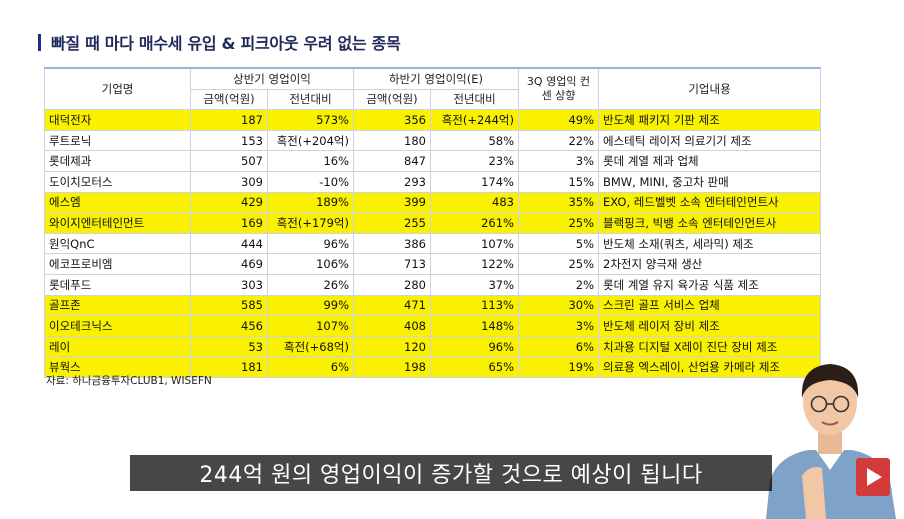 This screenshot has width=904, height=519. Describe the element at coordinates (392, 223) in the screenshot. I see `h2-amount-cell: 255` at that location.